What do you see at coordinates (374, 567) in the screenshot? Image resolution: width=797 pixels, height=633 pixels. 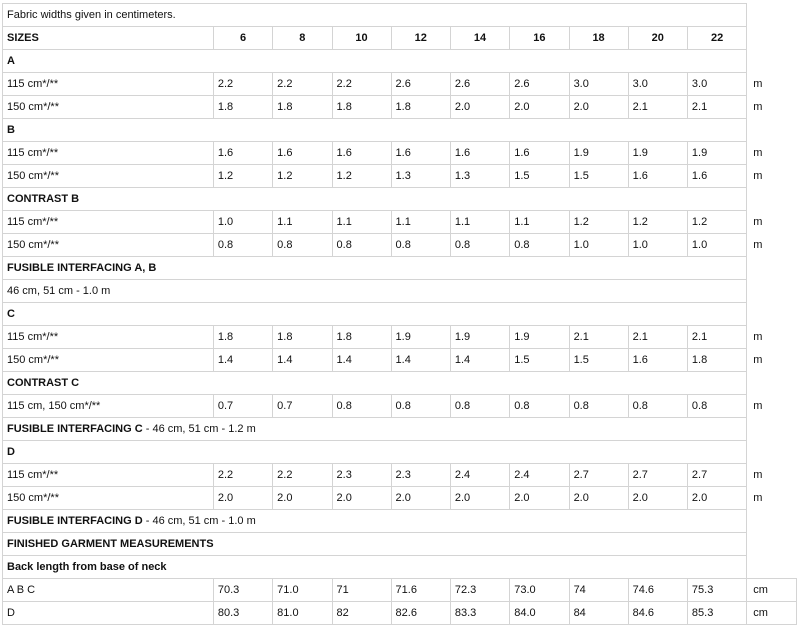 I see `section-heading: Back length from base of neck` at bounding box center [374, 567].